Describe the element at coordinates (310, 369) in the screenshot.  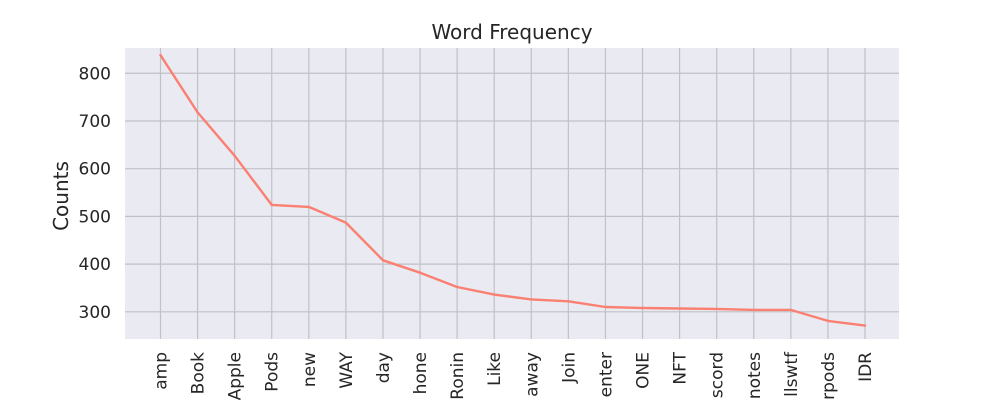
I see `x-tick-label: new` at that location.